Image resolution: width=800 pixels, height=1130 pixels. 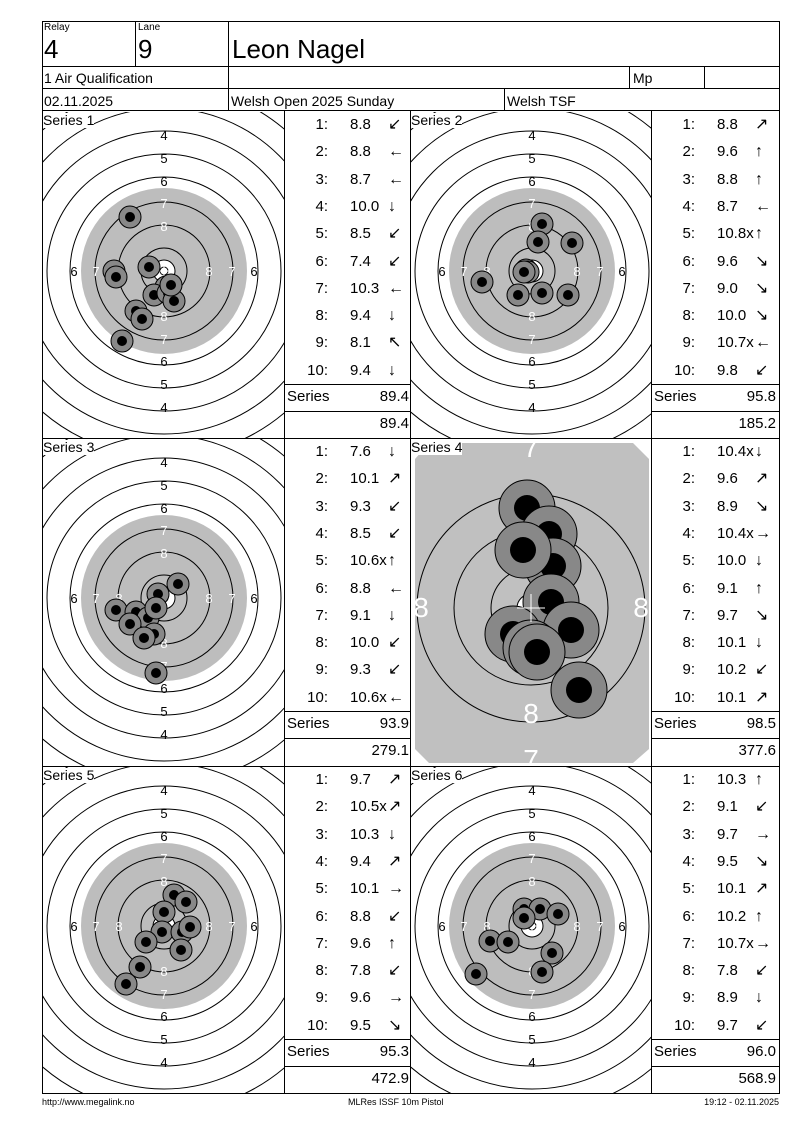 I want to click on shot-score: 10.7x, so click(x=735, y=943).